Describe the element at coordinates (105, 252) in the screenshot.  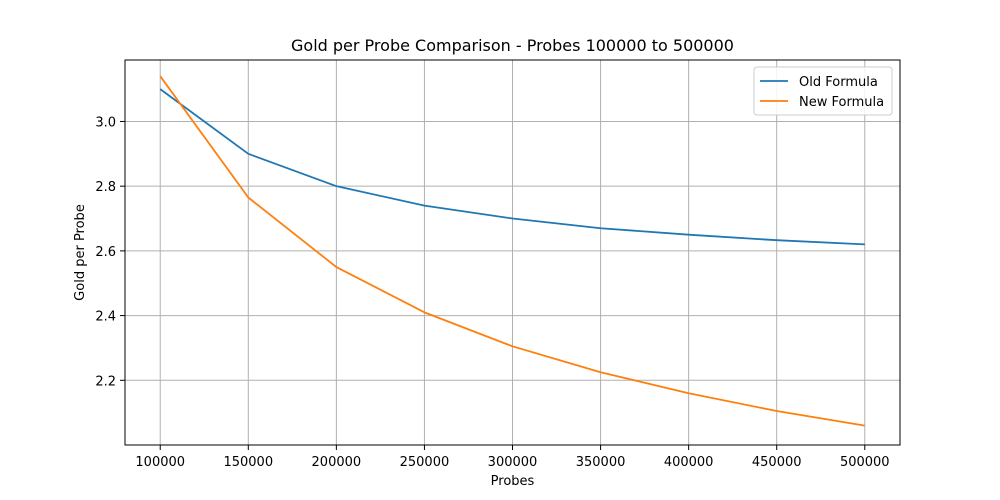
I see `y-tick-label: 2.6` at that location.